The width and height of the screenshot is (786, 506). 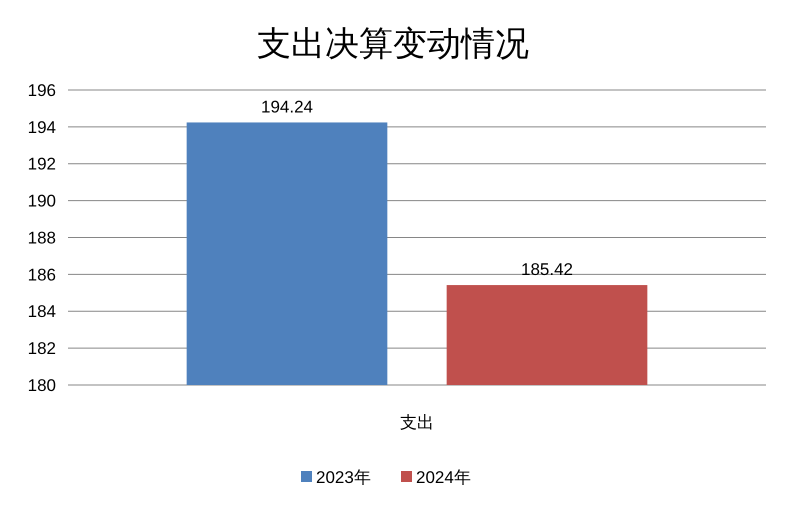 What do you see at coordinates (42, 201) in the screenshot?
I see `y-tick-label: 190` at bounding box center [42, 201].